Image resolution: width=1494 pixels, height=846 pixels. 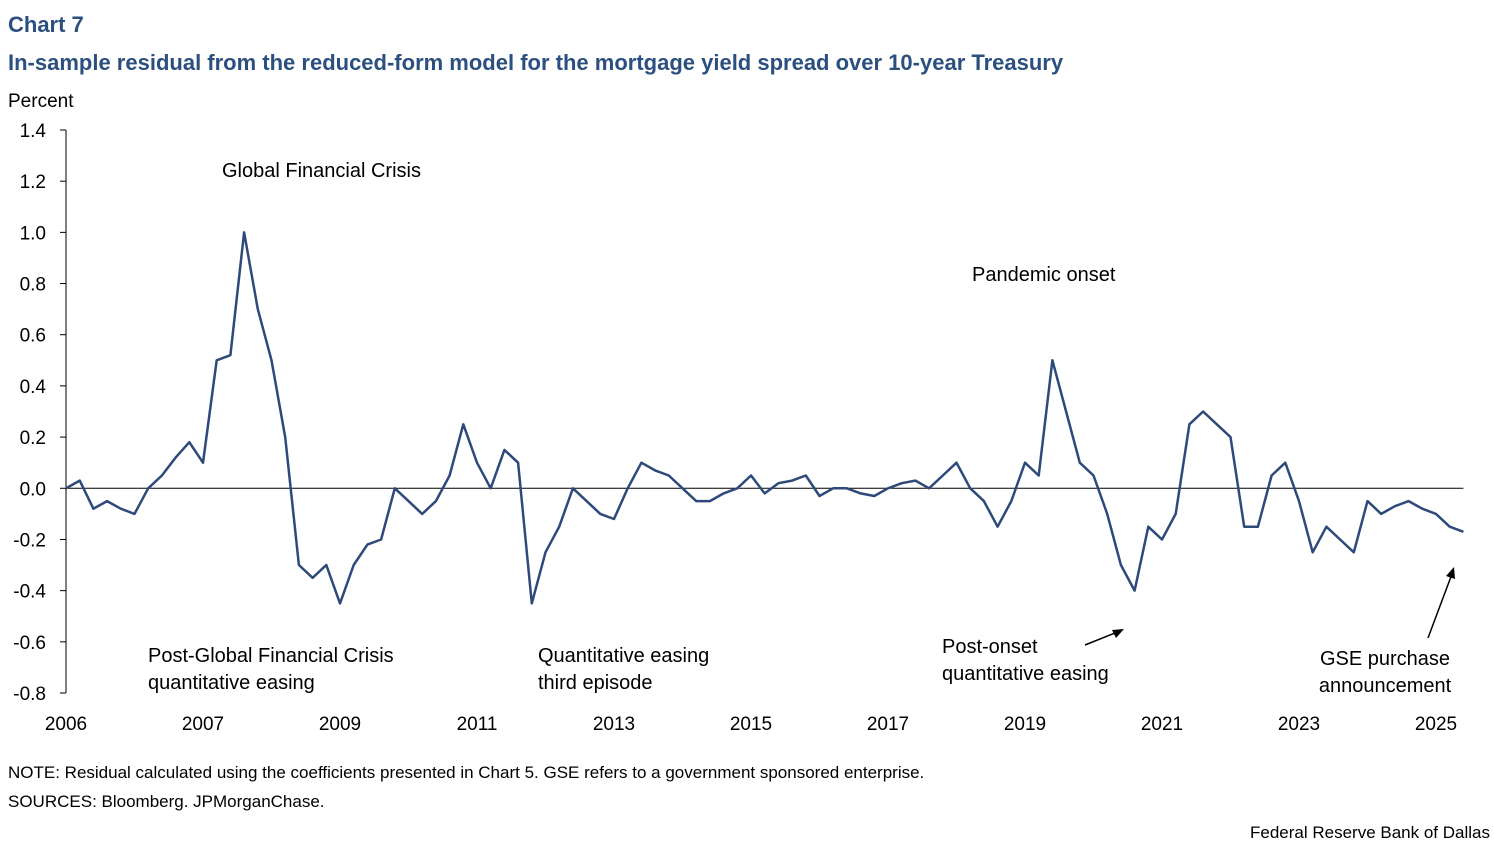 What do you see at coordinates (595, 683) in the screenshot?
I see `annotation: third episode` at bounding box center [595, 683].